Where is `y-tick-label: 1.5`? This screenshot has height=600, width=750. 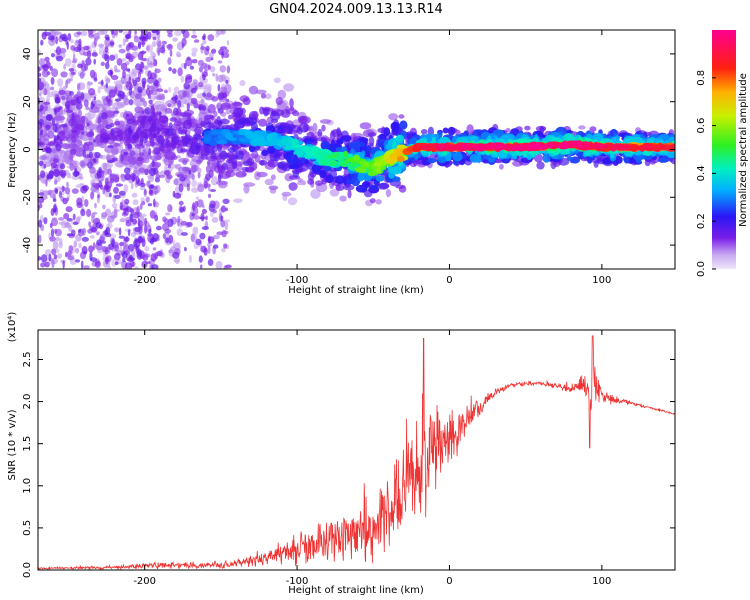
y-tick-label: 1.5 is located at coordinates (27, 444).